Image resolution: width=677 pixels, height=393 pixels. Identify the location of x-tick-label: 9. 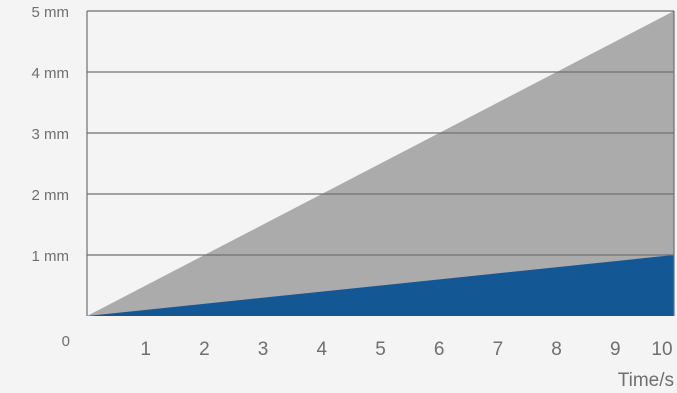
(615, 349).